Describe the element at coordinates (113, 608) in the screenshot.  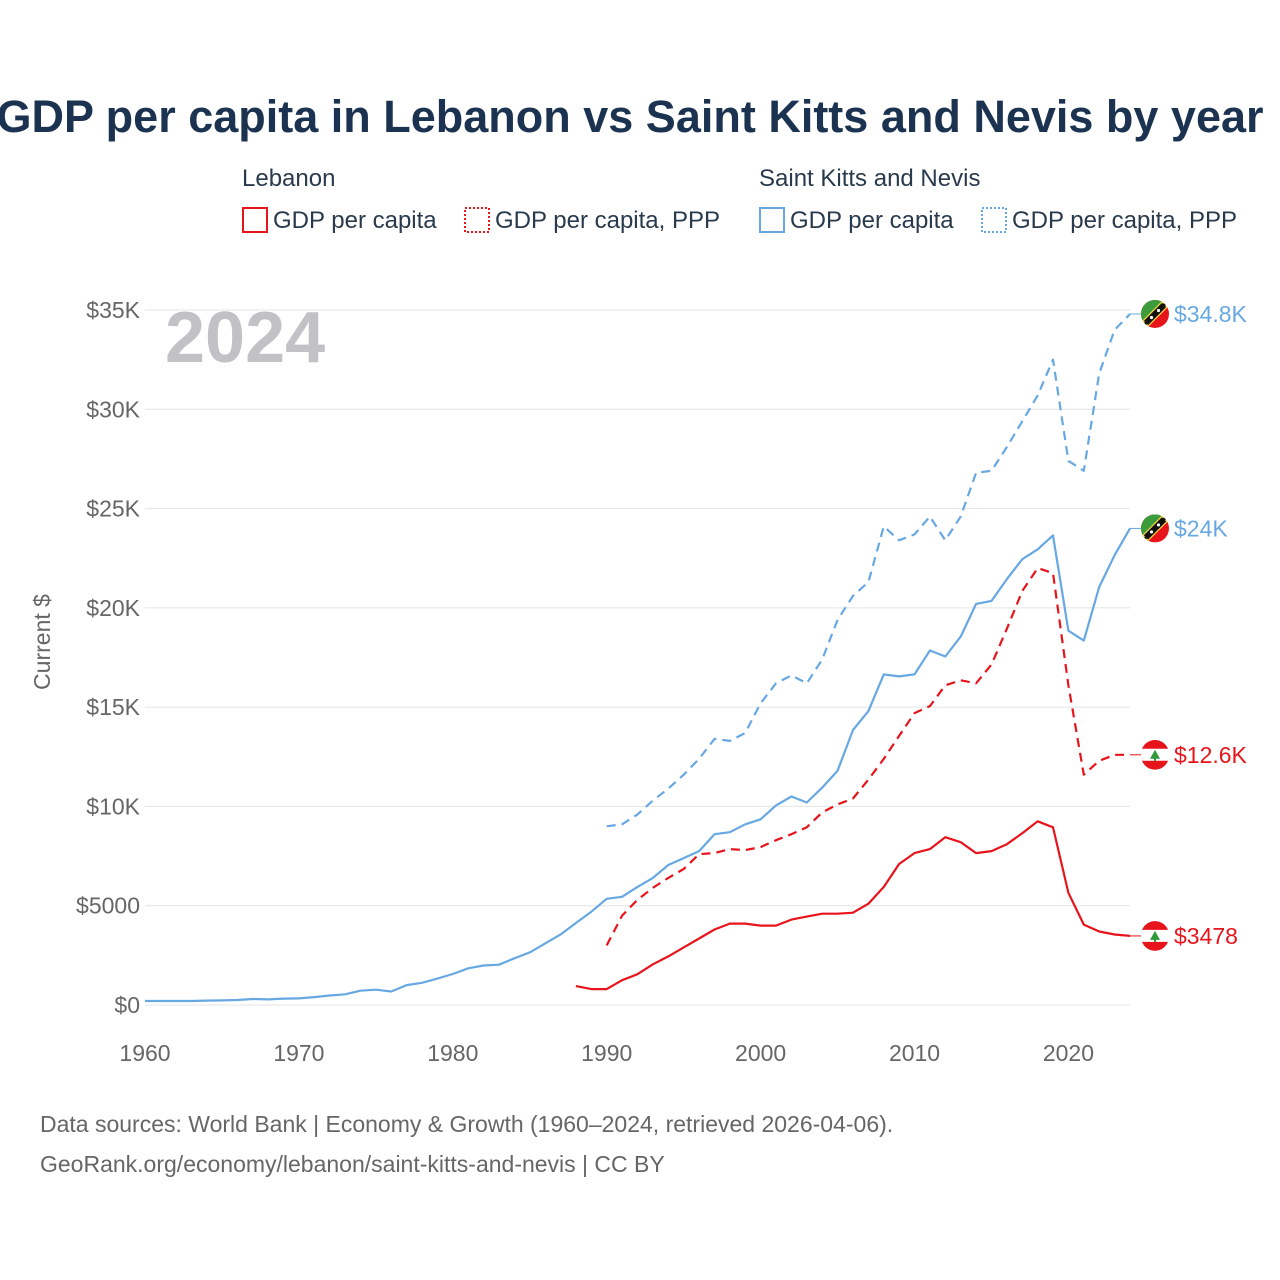
I see `y-tick-label: $20K` at that location.